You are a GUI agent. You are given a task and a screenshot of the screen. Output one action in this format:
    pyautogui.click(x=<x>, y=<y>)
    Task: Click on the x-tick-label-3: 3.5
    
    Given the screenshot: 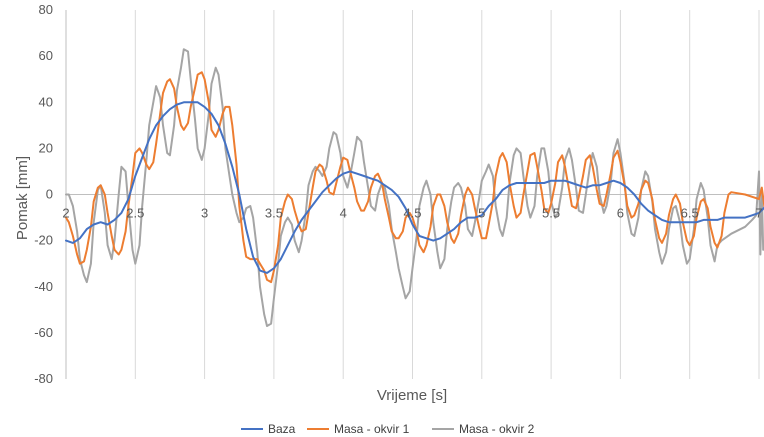 What is the action you would take?
    pyautogui.click(x=274, y=213)
    